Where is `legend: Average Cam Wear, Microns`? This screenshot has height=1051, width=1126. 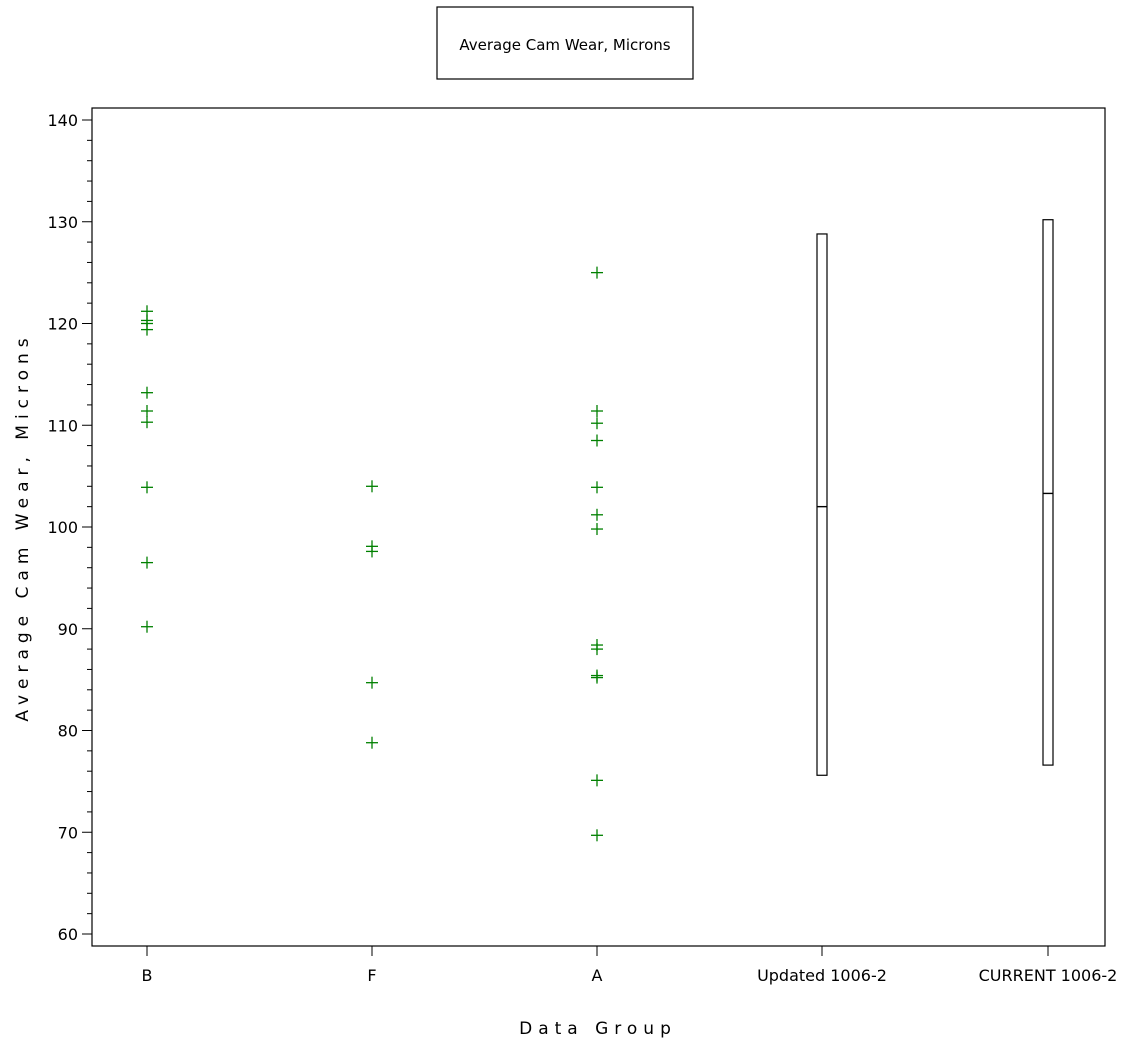
legend: Average Cam Wear, Microns is located at coordinates (565, 43).